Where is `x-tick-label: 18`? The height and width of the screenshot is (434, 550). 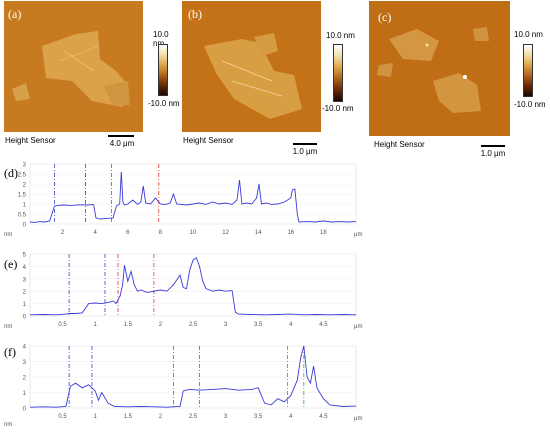 x-tick-label: 18 is located at coordinates (323, 233).